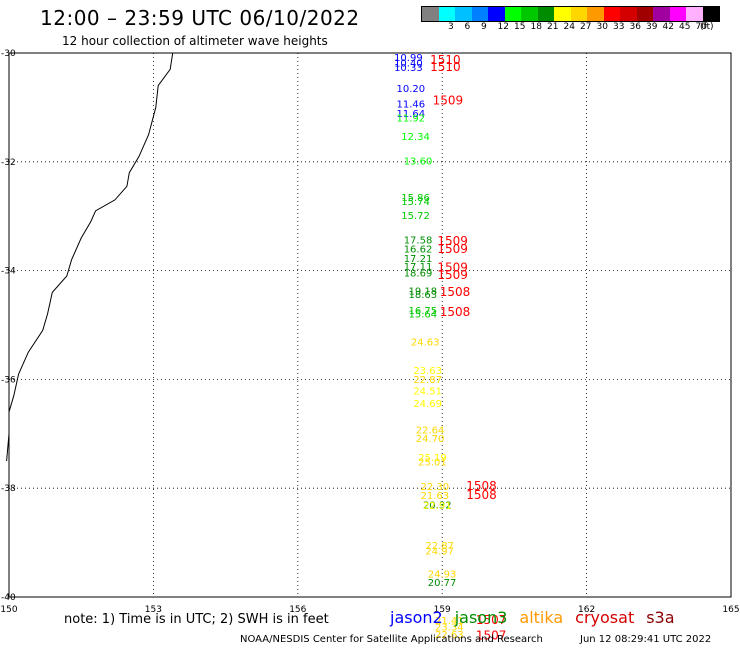 Image resolution: width=740 pixels, height=650 pixels. What do you see at coordinates (90, 257) in the screenshot?
I see `coastline` at bounding box center [90, 257].